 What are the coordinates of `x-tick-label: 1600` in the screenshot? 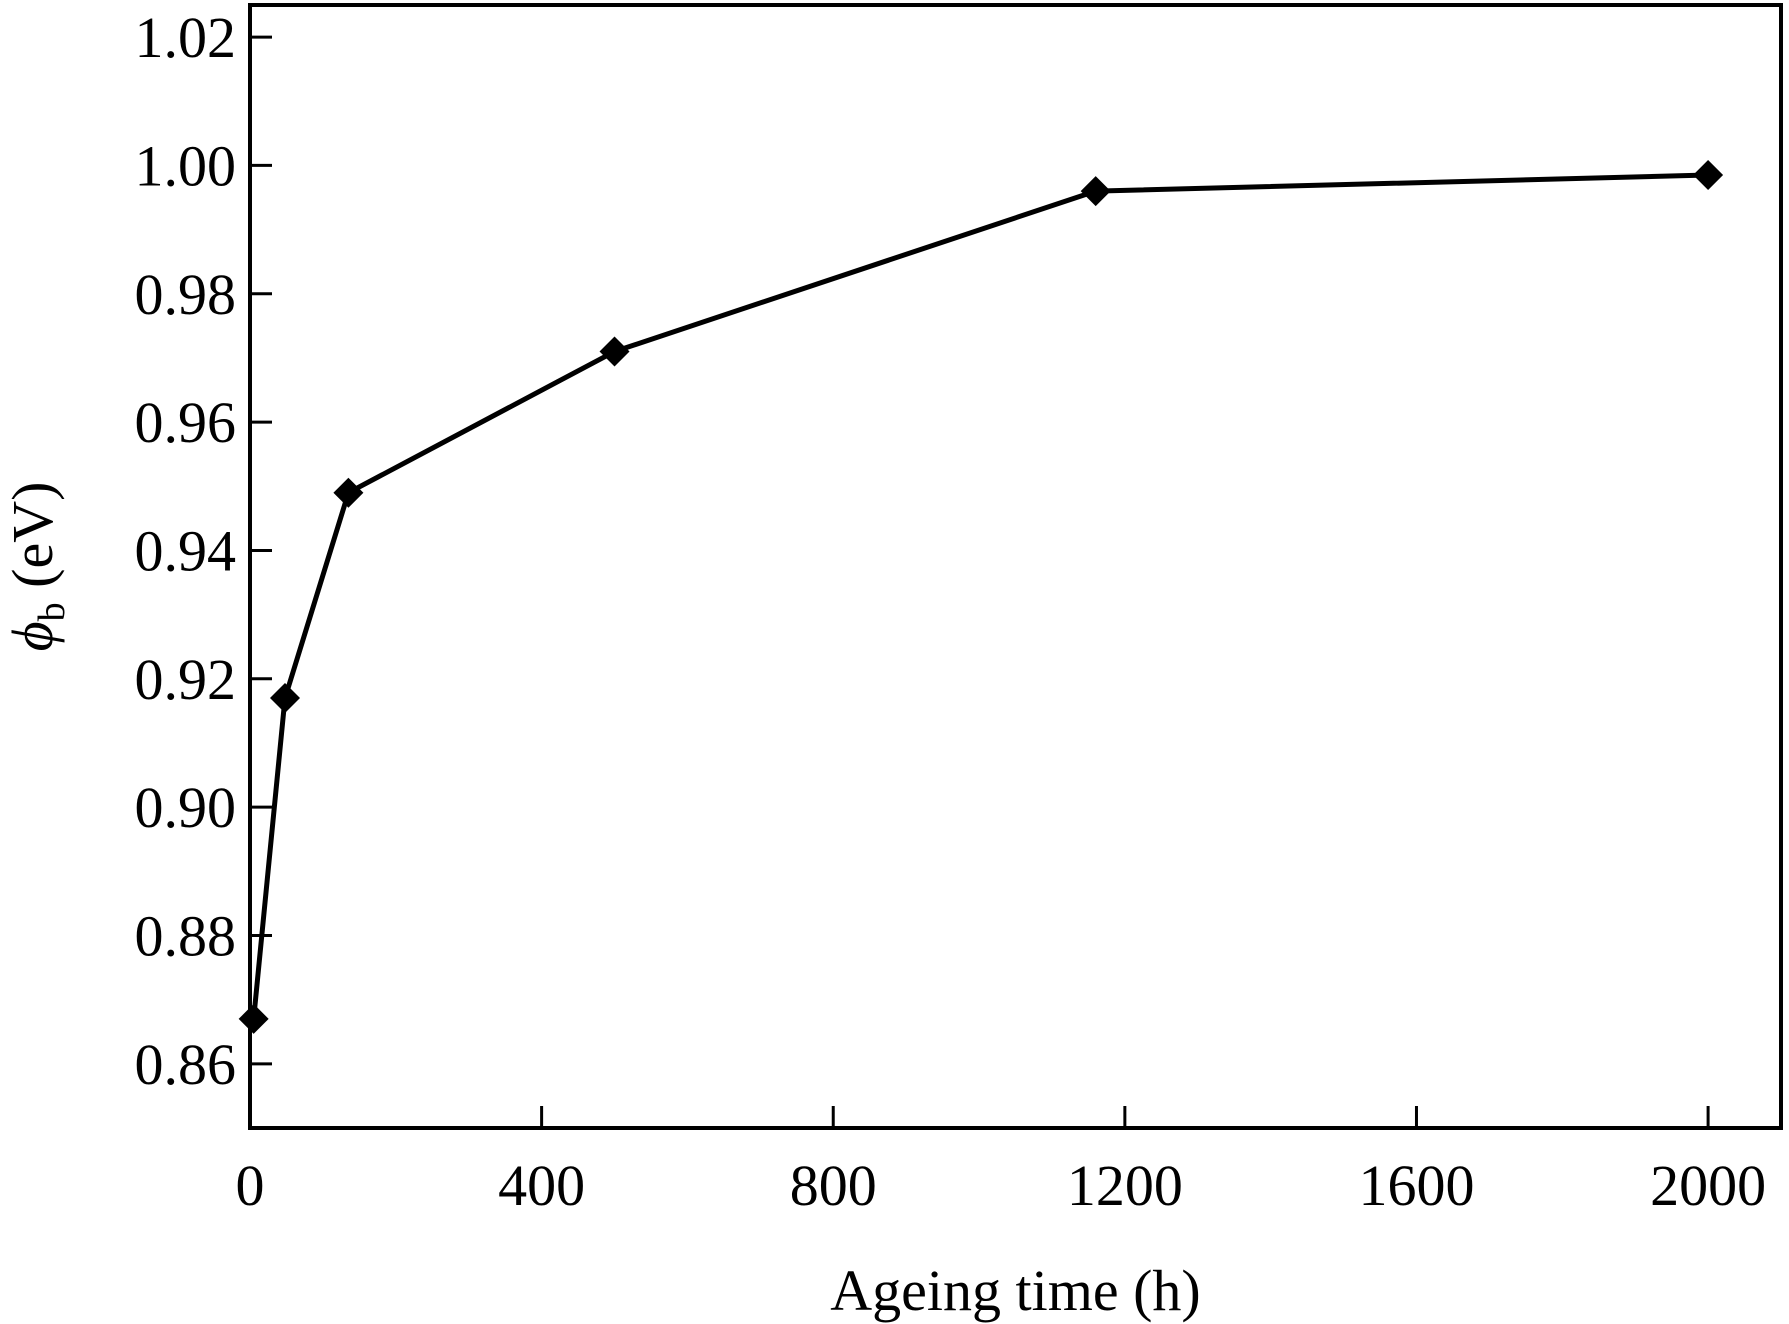 It's located at (1416, 1185).